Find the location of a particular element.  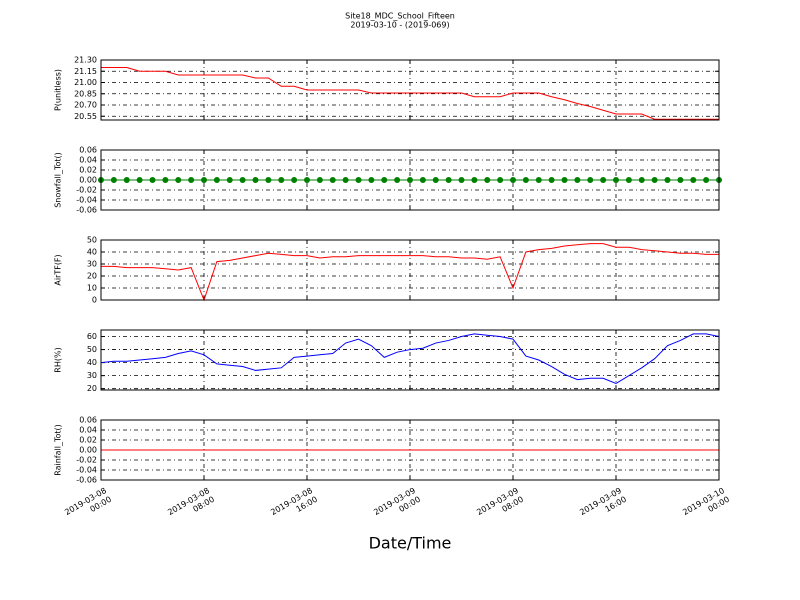

chart-title: Site18_MDC_School_Fifteen is located at coordinates (400, 16).